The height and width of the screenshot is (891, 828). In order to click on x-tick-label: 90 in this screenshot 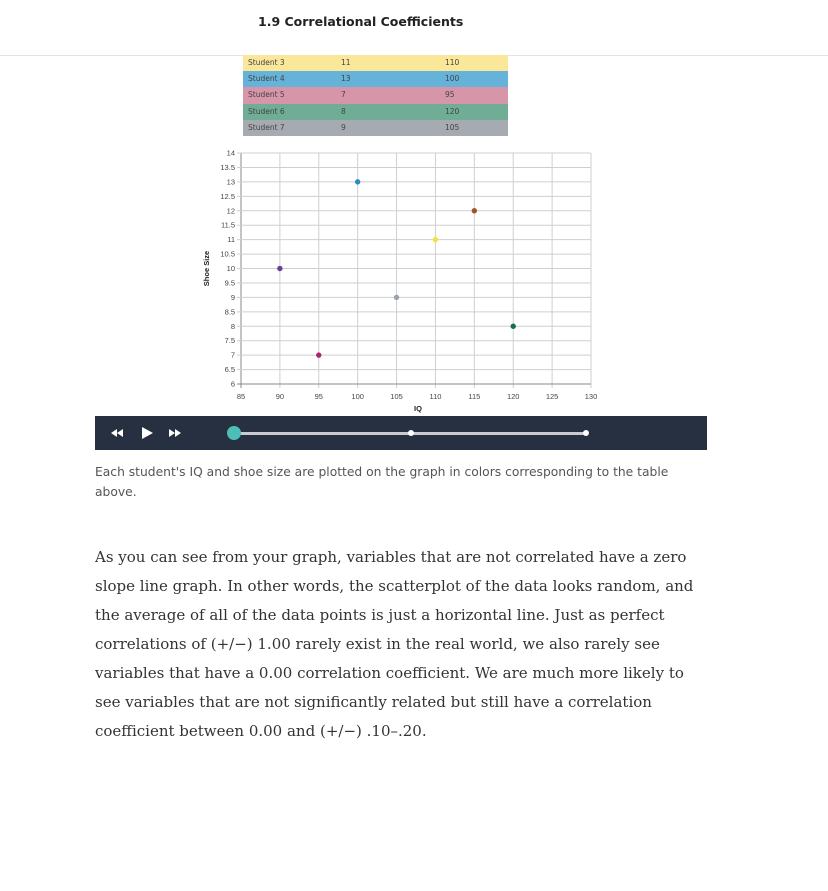, I will do `click(280, 396)`.